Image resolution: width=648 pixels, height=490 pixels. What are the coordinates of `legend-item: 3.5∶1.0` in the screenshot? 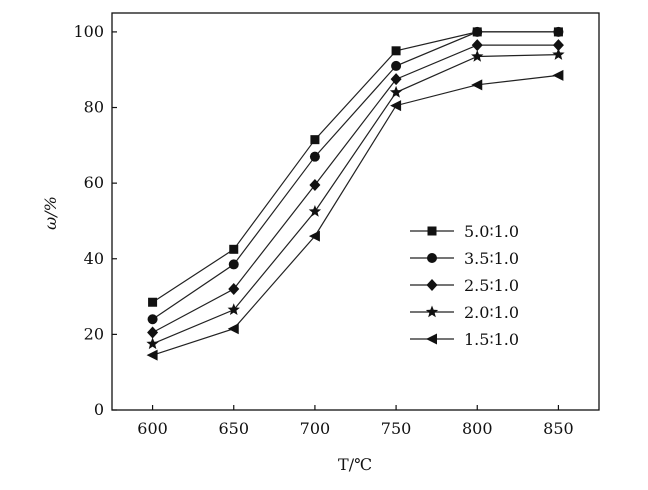 It's located at (464, 258).